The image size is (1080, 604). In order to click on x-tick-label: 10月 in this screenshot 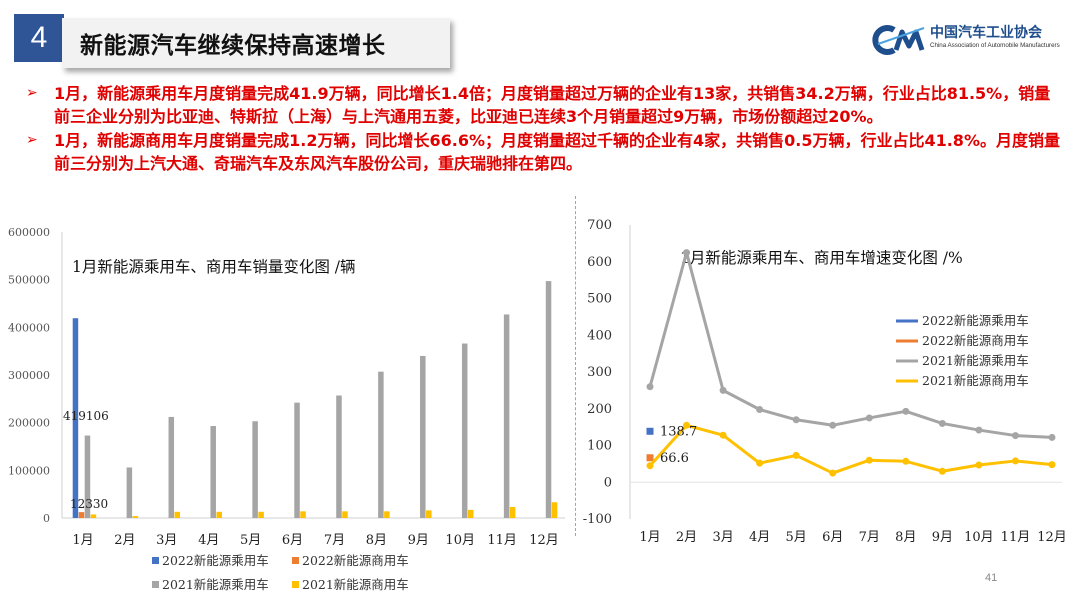, I will do `click(460, 540)`.